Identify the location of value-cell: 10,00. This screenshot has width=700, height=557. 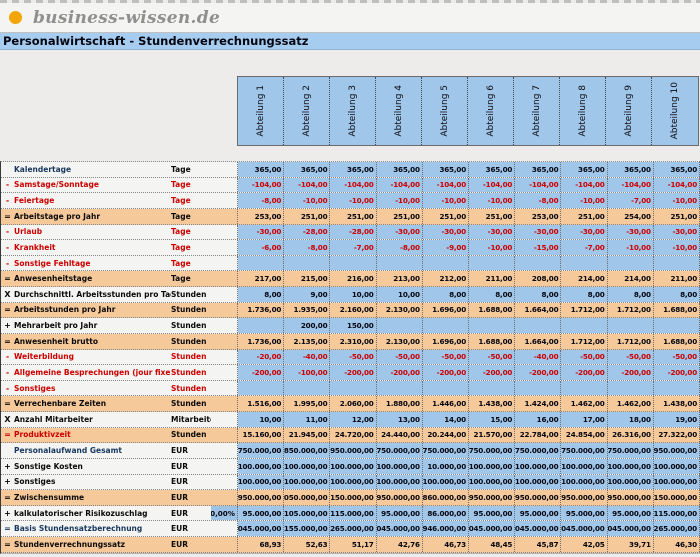
(399, 294).